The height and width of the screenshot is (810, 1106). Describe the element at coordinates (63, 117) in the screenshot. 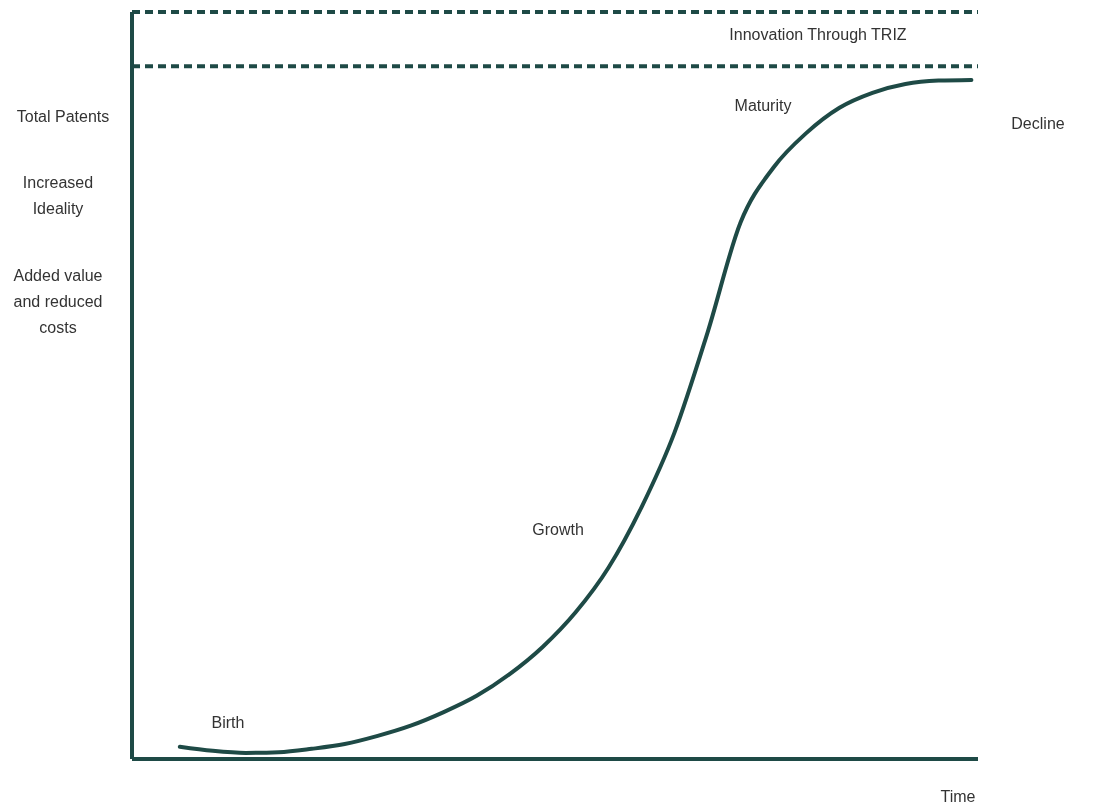

I see `y-axis-title: Total Patents` at that location.